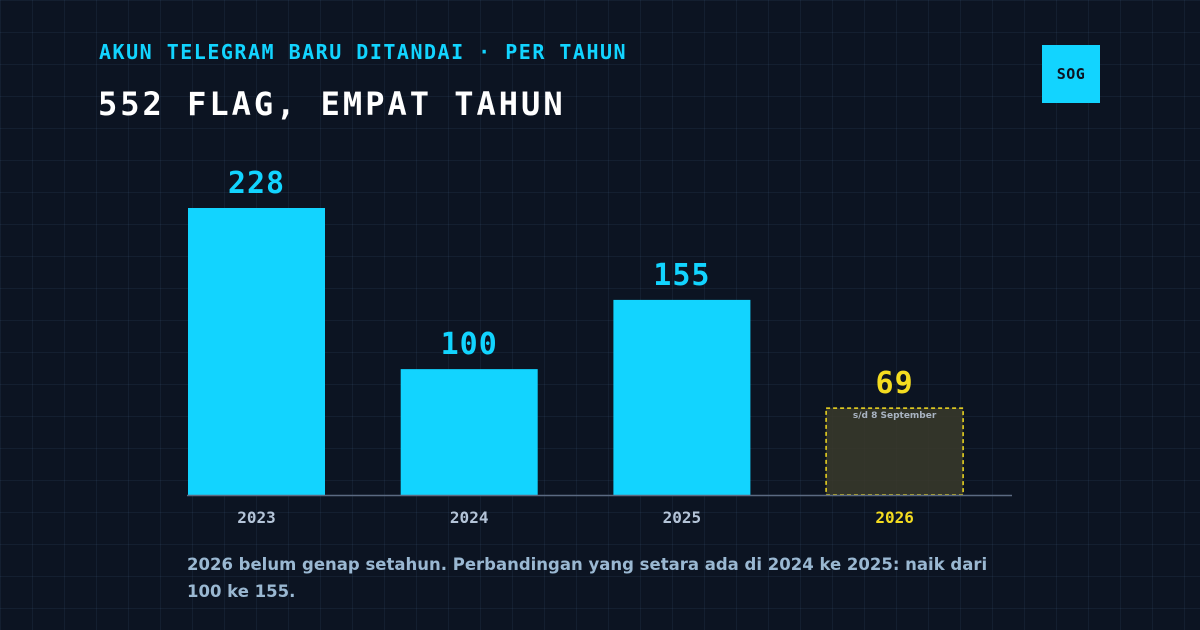 Image resolution: width=1200 pixels, height=630 pixels. What do you see at coordinates (469, 344) in the screenshot?
I see `value-label-2024: 100` at bounding box center [469, 344].